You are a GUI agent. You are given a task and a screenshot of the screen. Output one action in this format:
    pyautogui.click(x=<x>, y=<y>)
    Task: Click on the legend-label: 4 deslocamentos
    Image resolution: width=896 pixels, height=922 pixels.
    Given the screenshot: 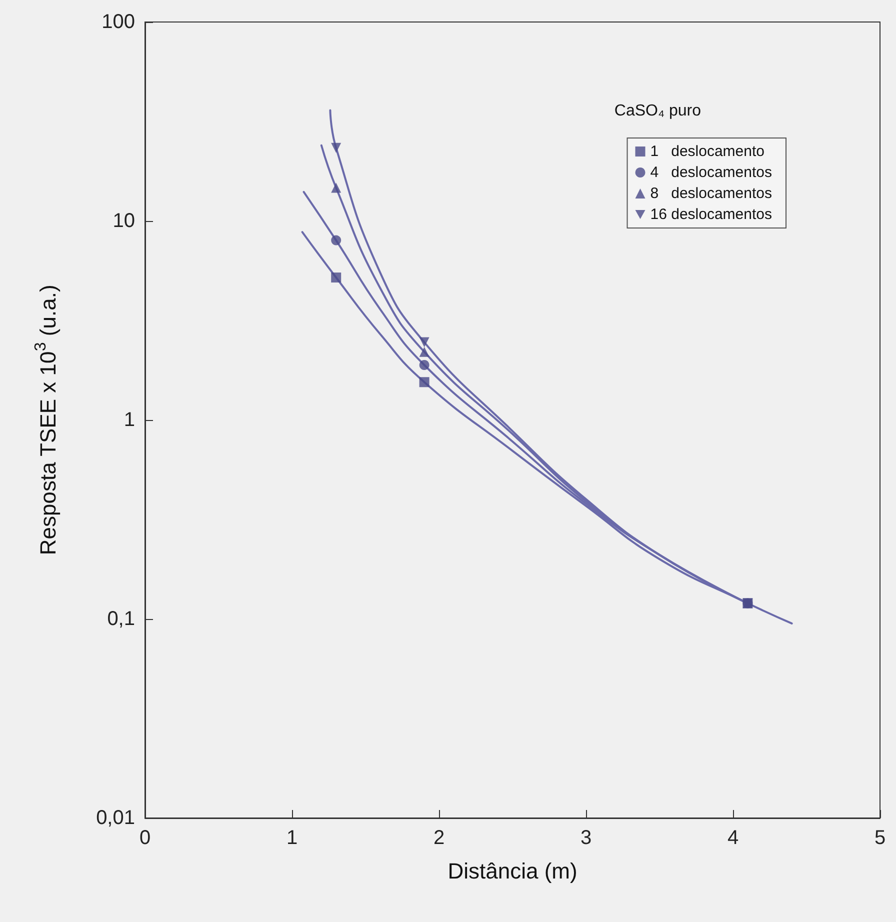 What is the action you would take?
    pyautogui.click(x=711, y=172)
    